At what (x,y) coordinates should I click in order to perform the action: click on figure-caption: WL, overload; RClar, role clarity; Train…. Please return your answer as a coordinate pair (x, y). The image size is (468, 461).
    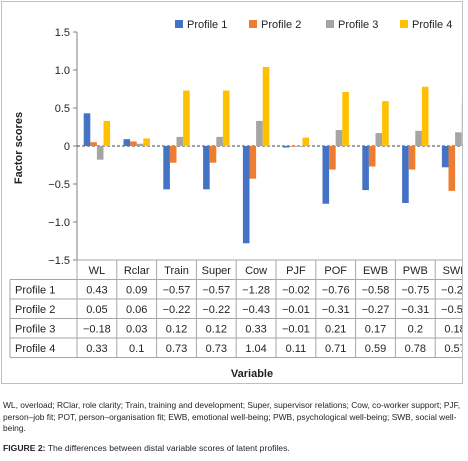
    Looking at the image, I should click on (234, 417).